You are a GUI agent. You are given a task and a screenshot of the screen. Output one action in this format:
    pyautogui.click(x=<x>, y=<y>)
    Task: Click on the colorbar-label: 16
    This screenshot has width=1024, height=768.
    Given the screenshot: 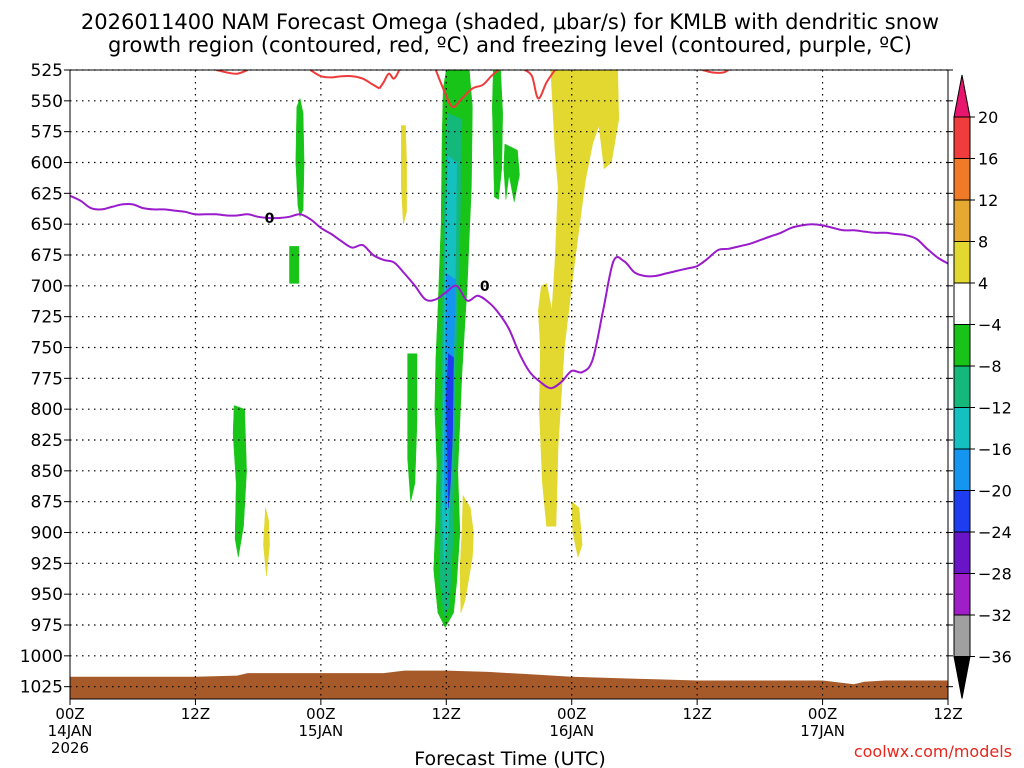 What is the action you would take?
    pyautogui.click(x=988, y=159)
    